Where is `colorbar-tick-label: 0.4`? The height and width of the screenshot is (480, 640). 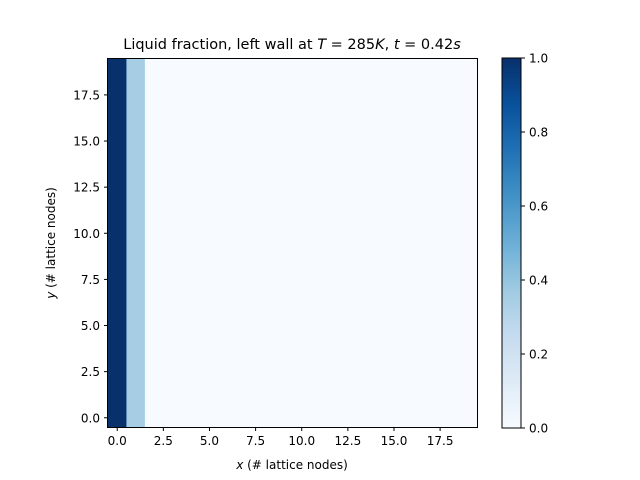
colorbar-tick-label: 0.4 is located at coordinates (538, 281).